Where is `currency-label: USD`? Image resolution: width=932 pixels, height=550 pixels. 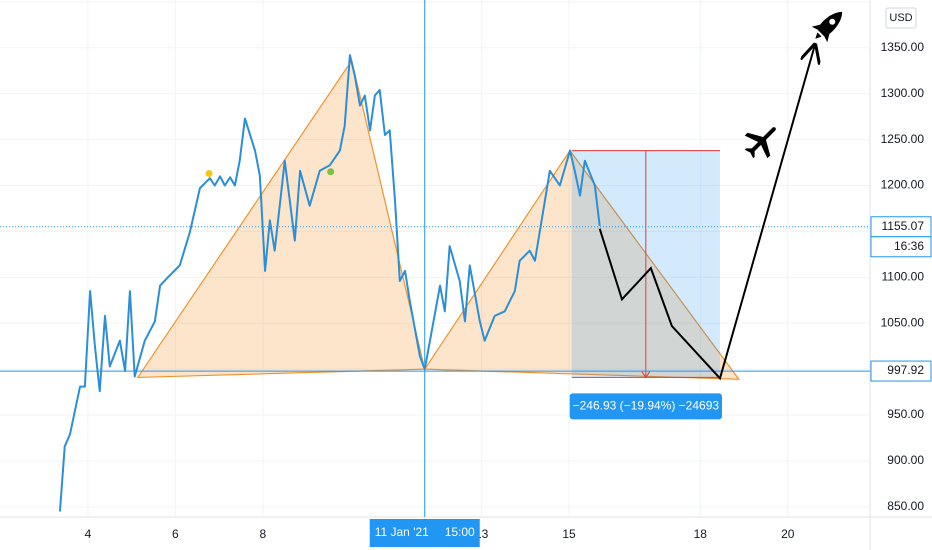
currency-label: USD is located at coordinates (900, 18).